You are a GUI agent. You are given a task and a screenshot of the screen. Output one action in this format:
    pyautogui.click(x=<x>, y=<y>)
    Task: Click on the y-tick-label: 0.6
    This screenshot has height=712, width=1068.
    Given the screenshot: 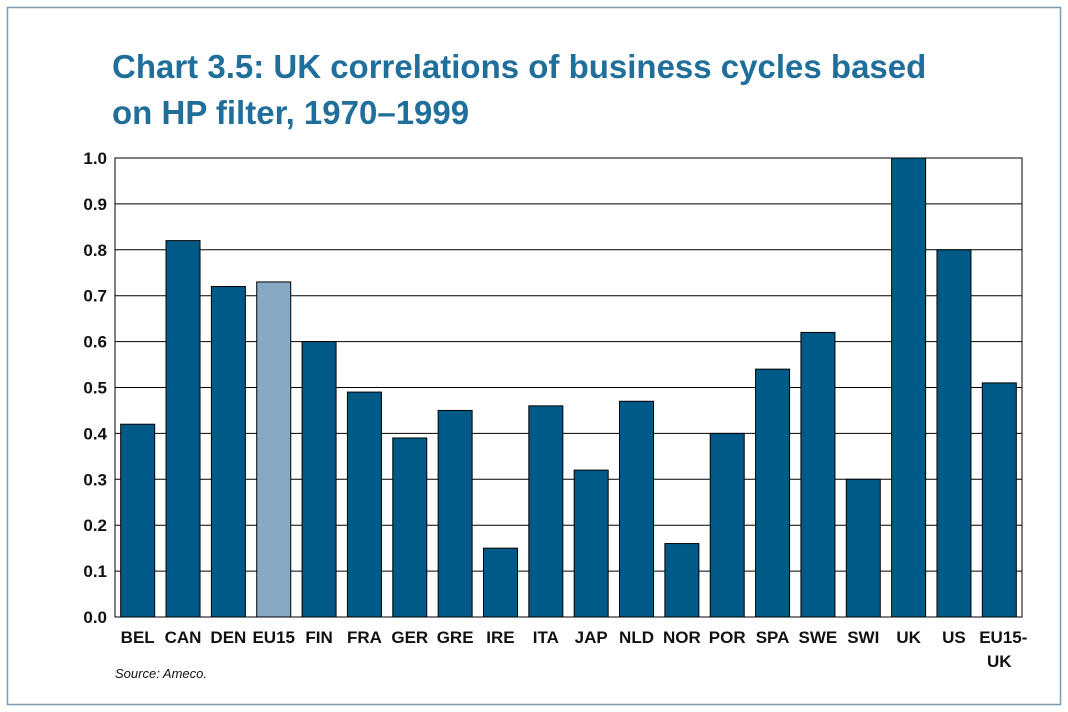 What is the action you would take?
    pyautogui.click(x=95, y=342)
    